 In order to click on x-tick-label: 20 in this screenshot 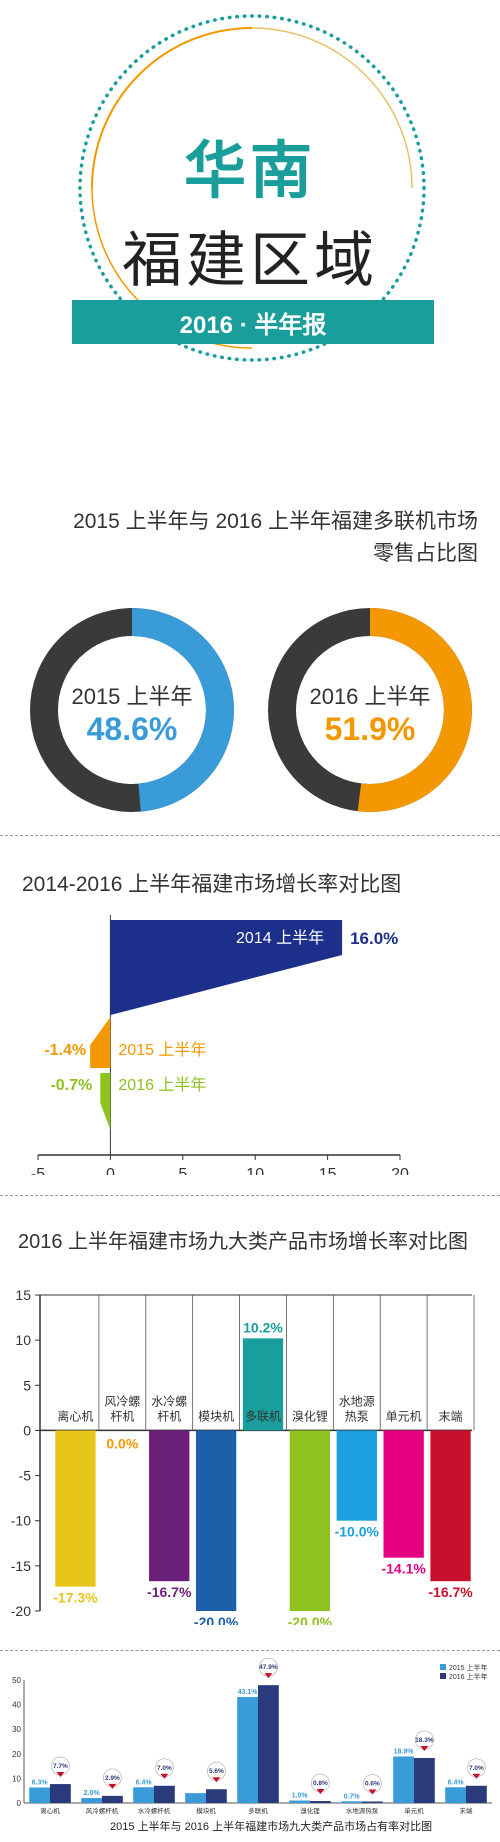, I will do `click(400, 1170)`.